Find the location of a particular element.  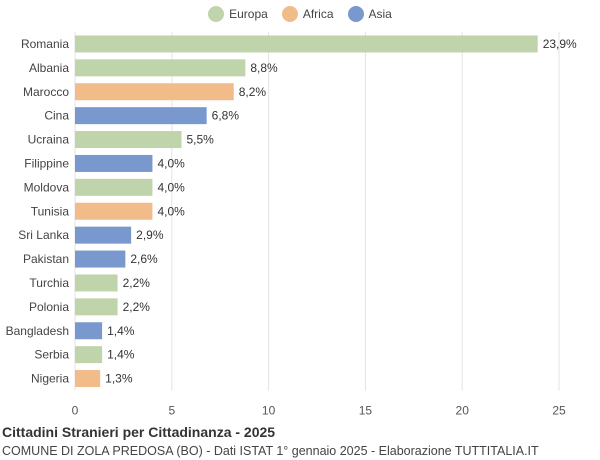

category-label: Polonia is located at coordinates (49, 307).